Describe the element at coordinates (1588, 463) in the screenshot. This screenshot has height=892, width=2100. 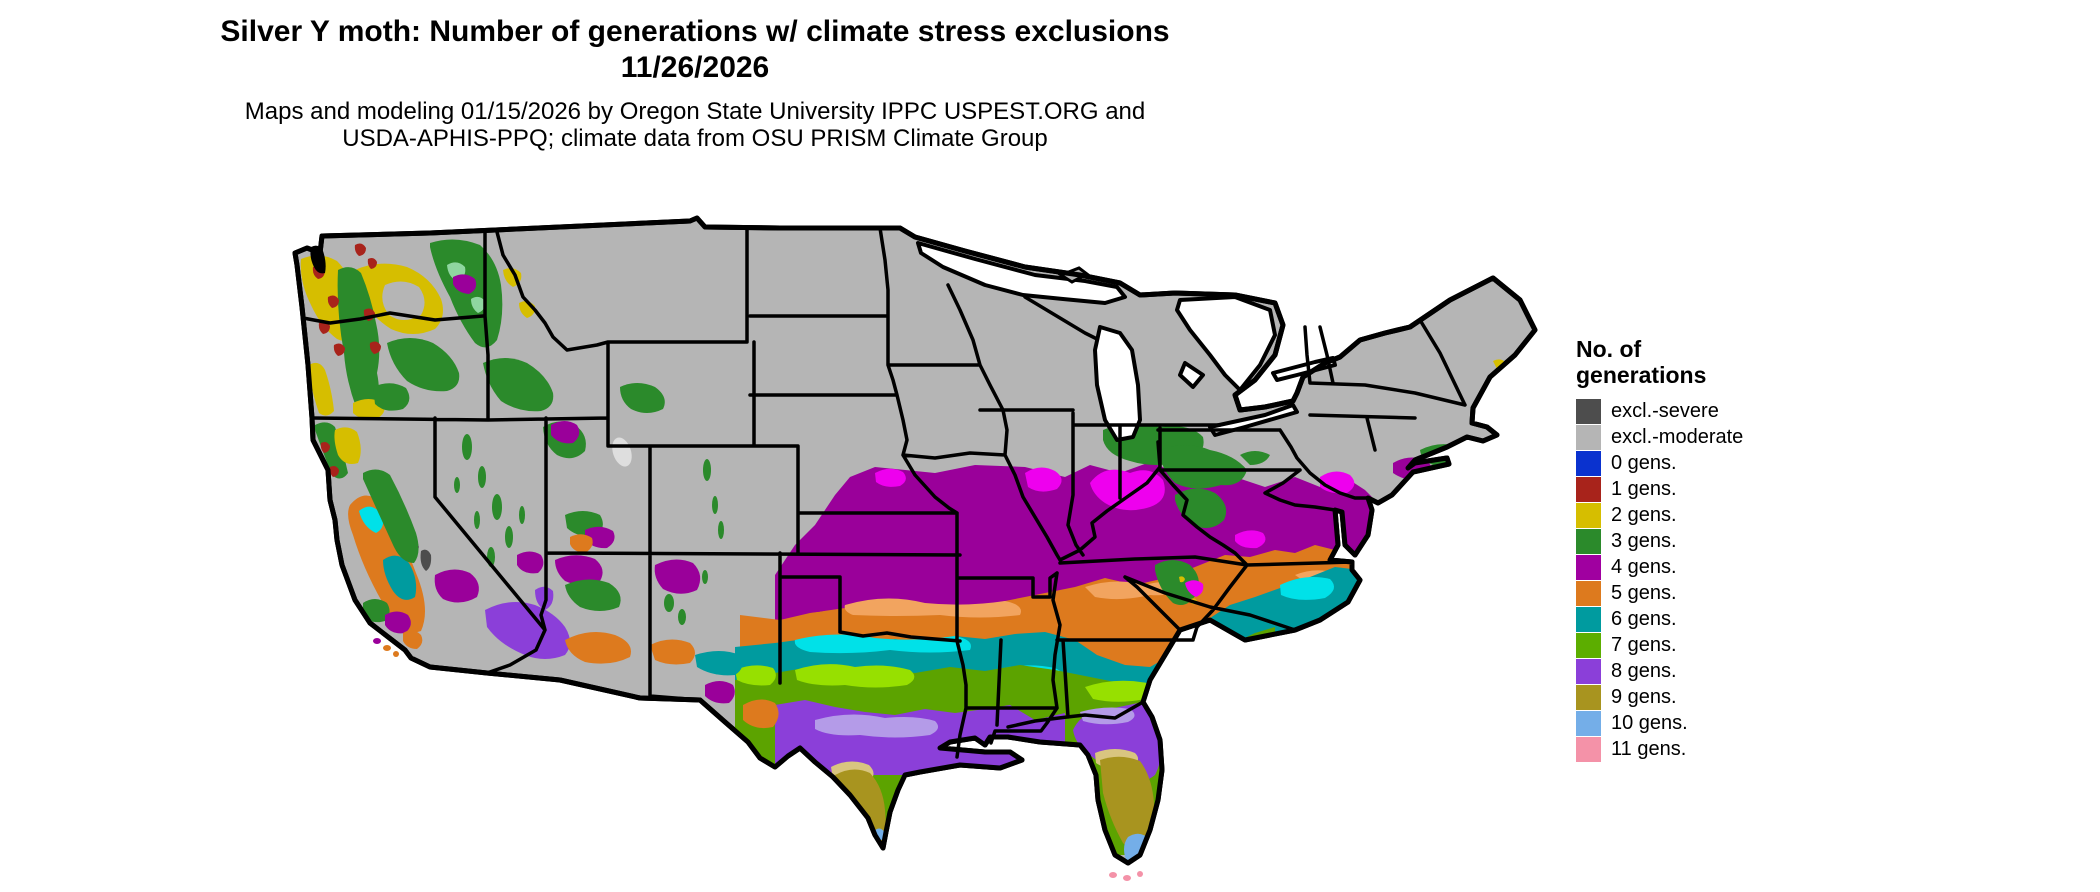
I see `legend-swatch-0gens` at that location.